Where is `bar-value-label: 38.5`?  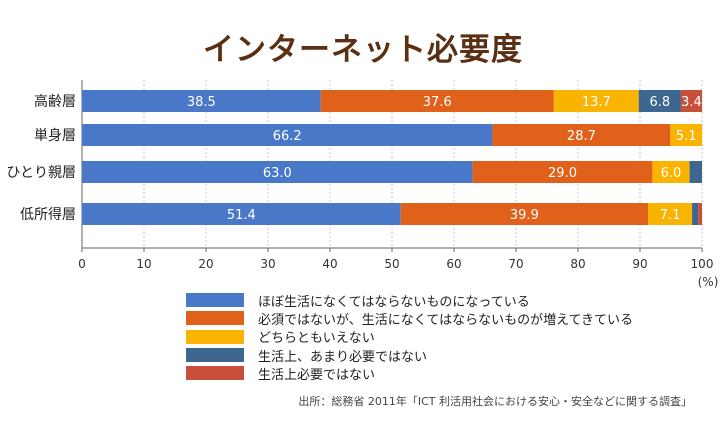
bar-value-label: 38.5 is located at coordinates (201, 102).